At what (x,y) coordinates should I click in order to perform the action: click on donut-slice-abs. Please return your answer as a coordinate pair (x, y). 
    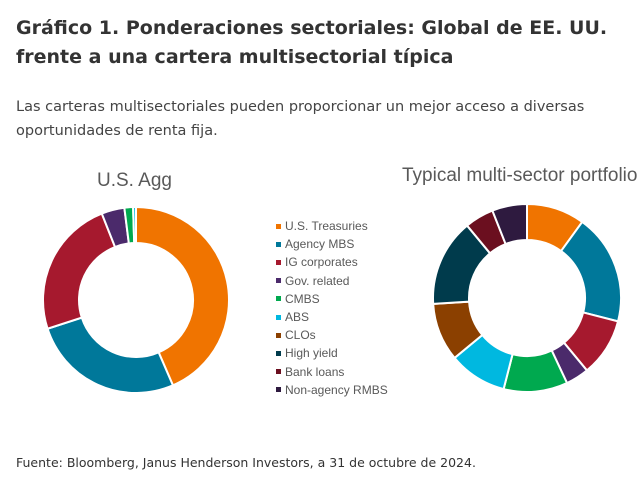
    Looking at the image, I should click on (134, 225).